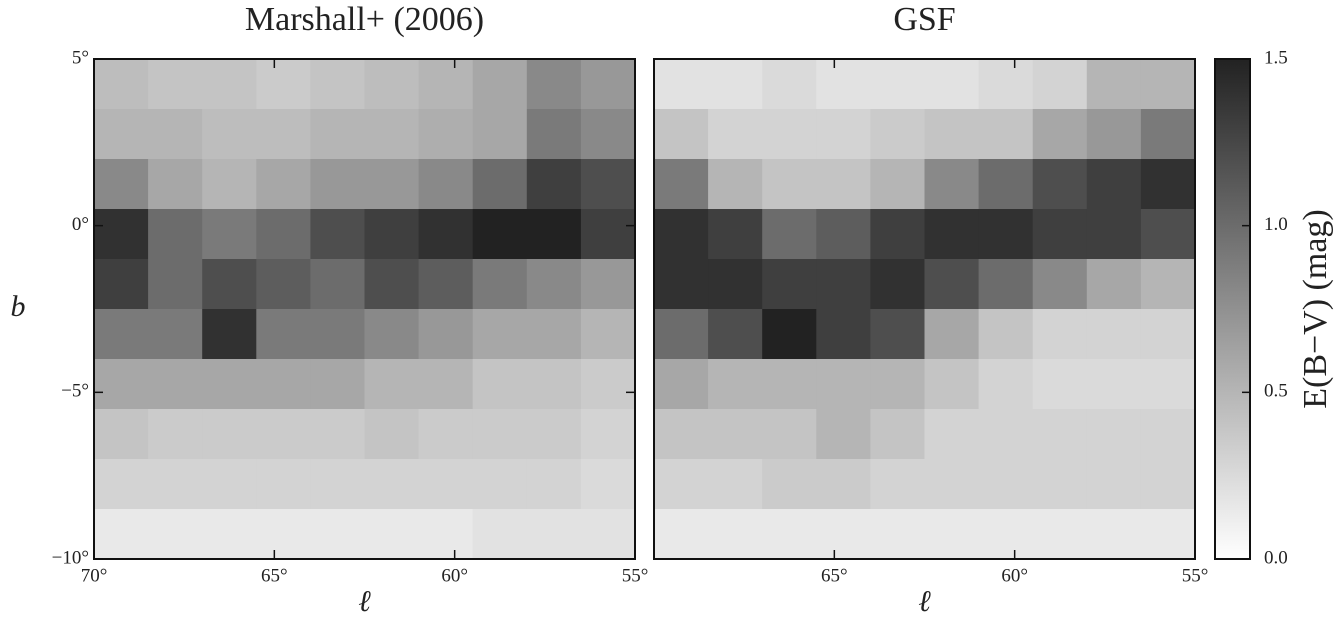 This screenshot has width=1344, height=622. I want to click on x-tick-label: 55°, so click(1195, 575).